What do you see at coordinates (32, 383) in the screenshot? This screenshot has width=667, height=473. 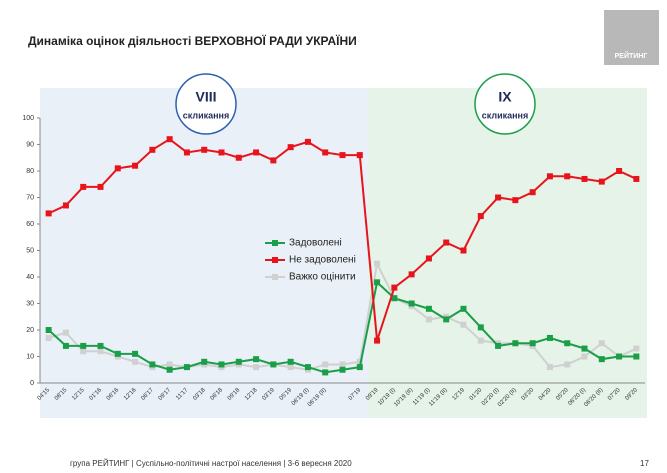 I see `y-tick-label: 0` at bounding box center [32, 383].